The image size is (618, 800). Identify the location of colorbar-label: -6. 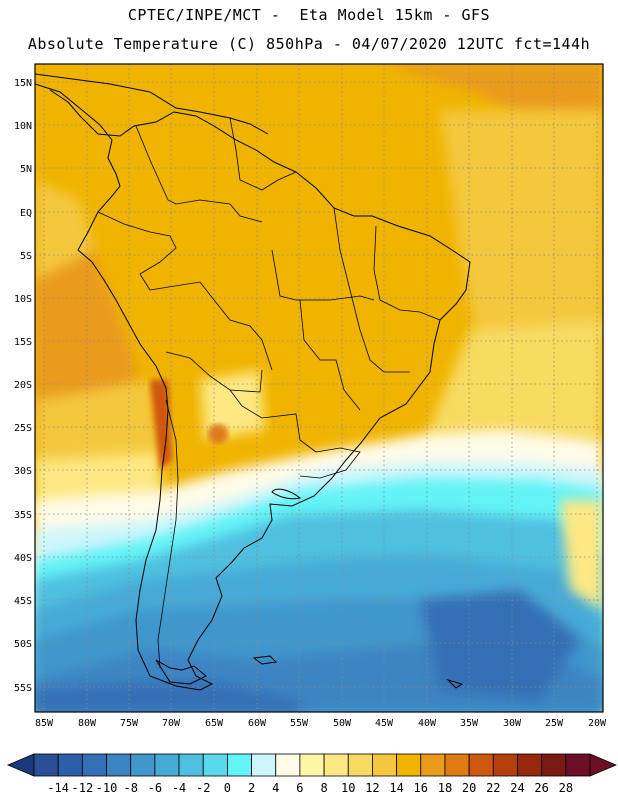
(155, 788).